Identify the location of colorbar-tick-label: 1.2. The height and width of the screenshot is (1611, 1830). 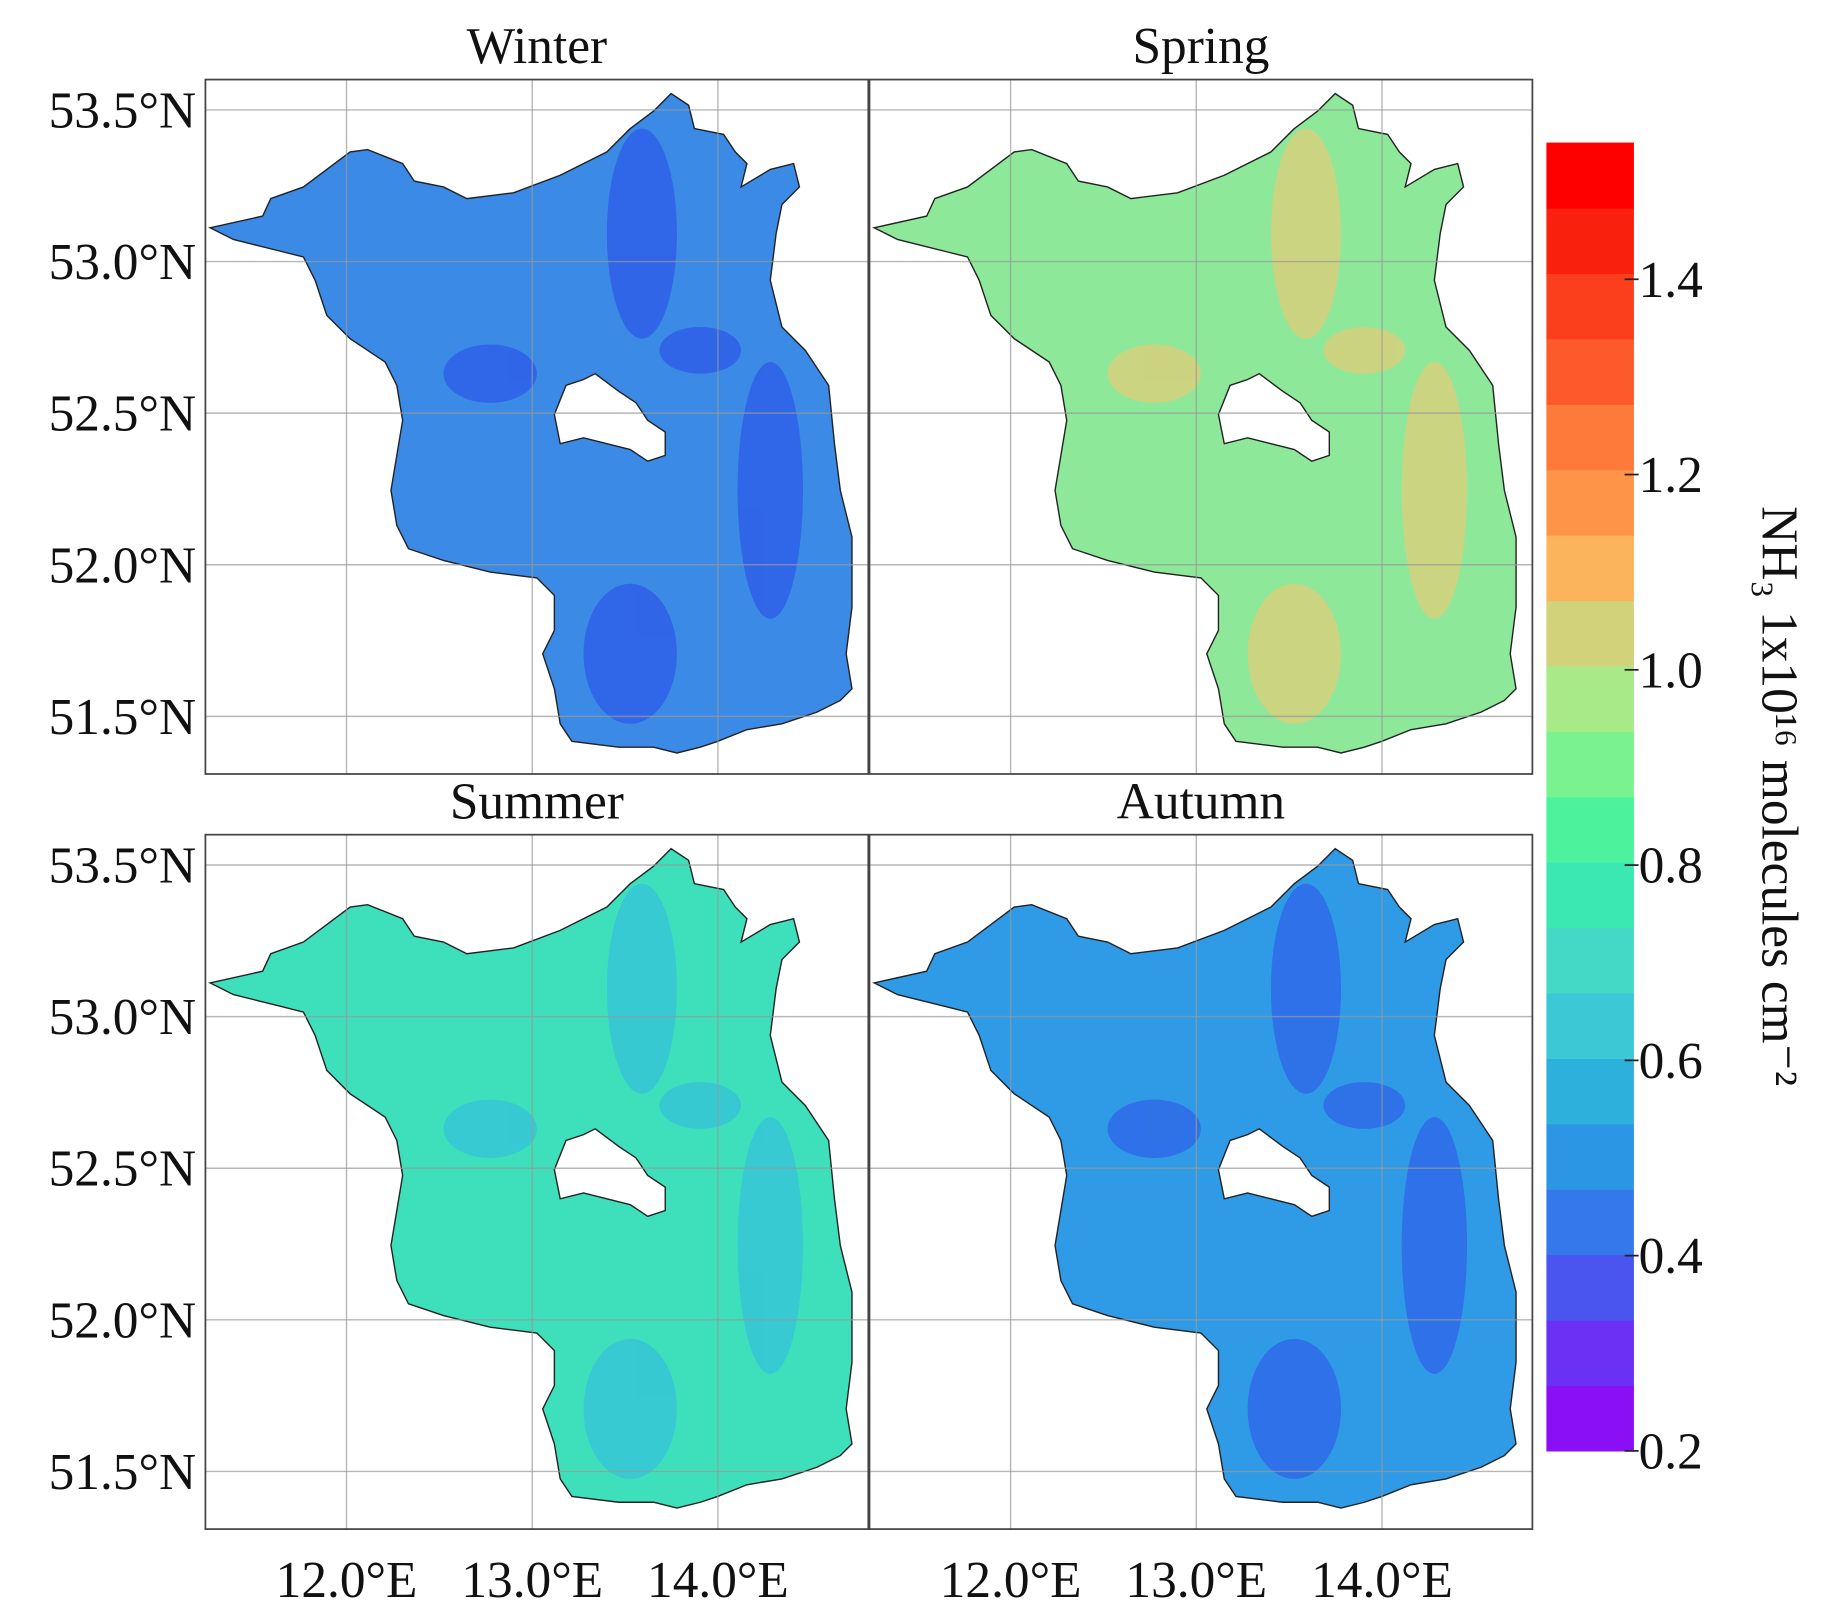
(1671, 475).